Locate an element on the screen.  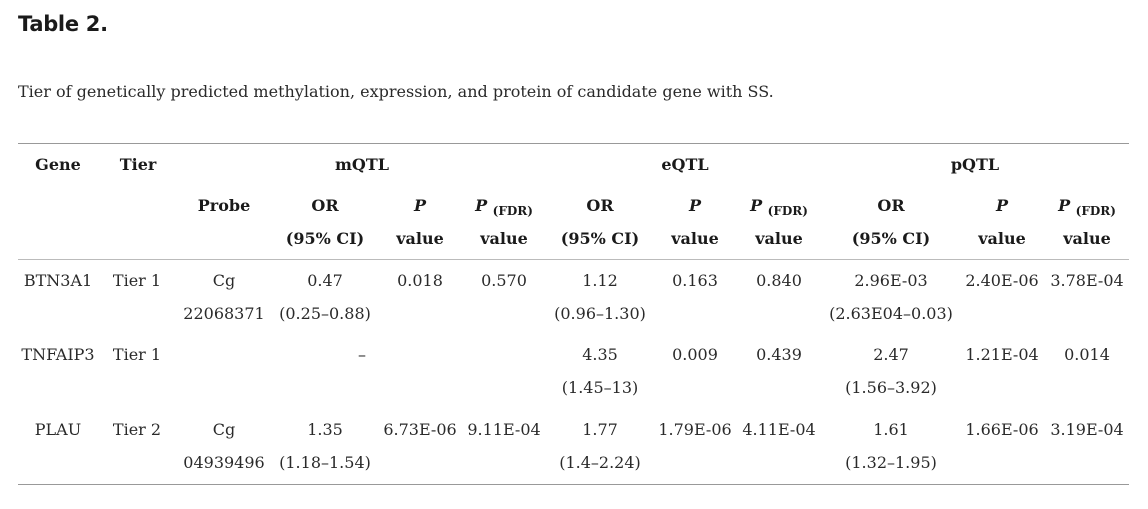
m-ci-cell: (0.25–0.88) is located at coordinates (325, 313).